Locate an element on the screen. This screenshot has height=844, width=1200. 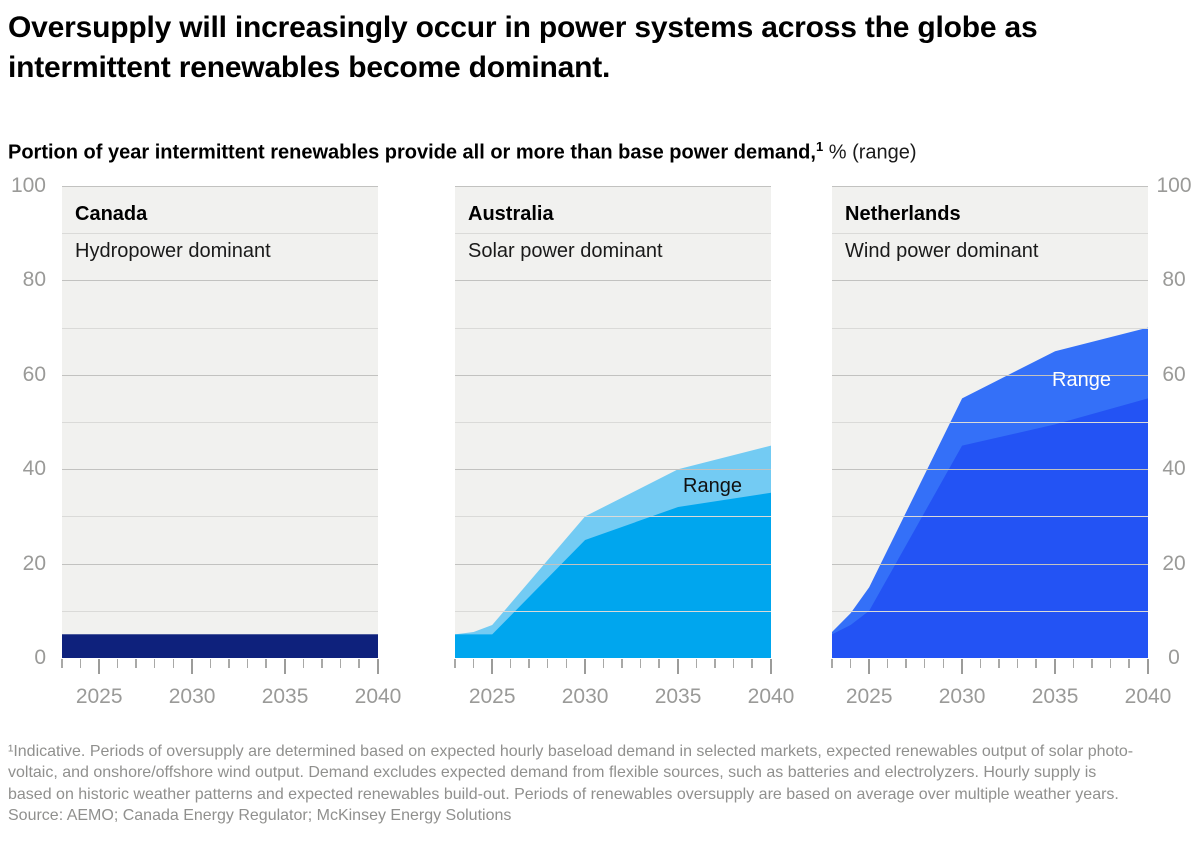
x-axis-netherlands is located at coordinates (990, 666).